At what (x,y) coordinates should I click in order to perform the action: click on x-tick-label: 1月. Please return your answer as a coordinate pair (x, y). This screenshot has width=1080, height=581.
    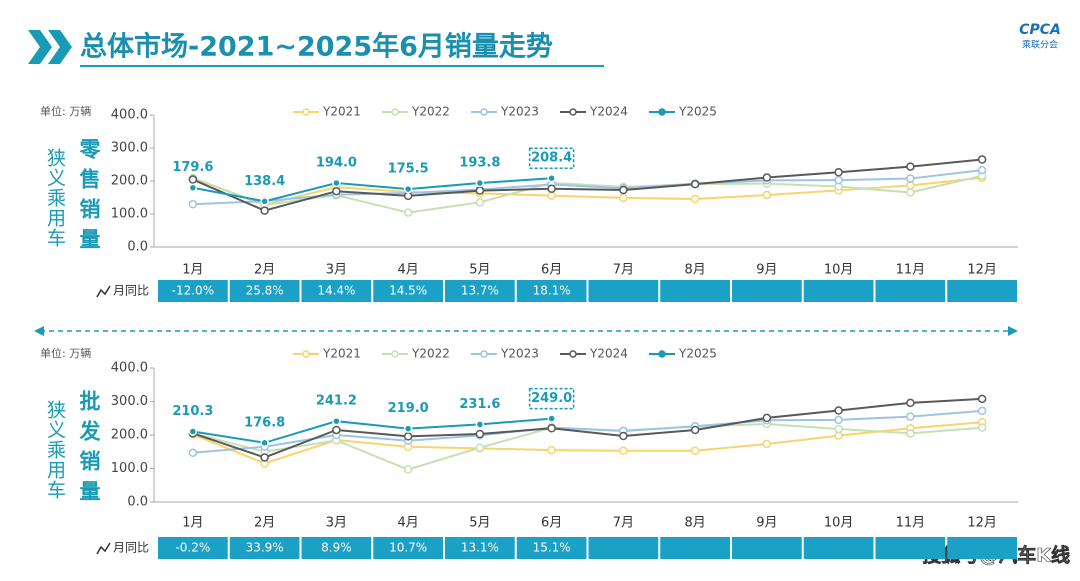
    Looking at the image, I should click on (192, 523).